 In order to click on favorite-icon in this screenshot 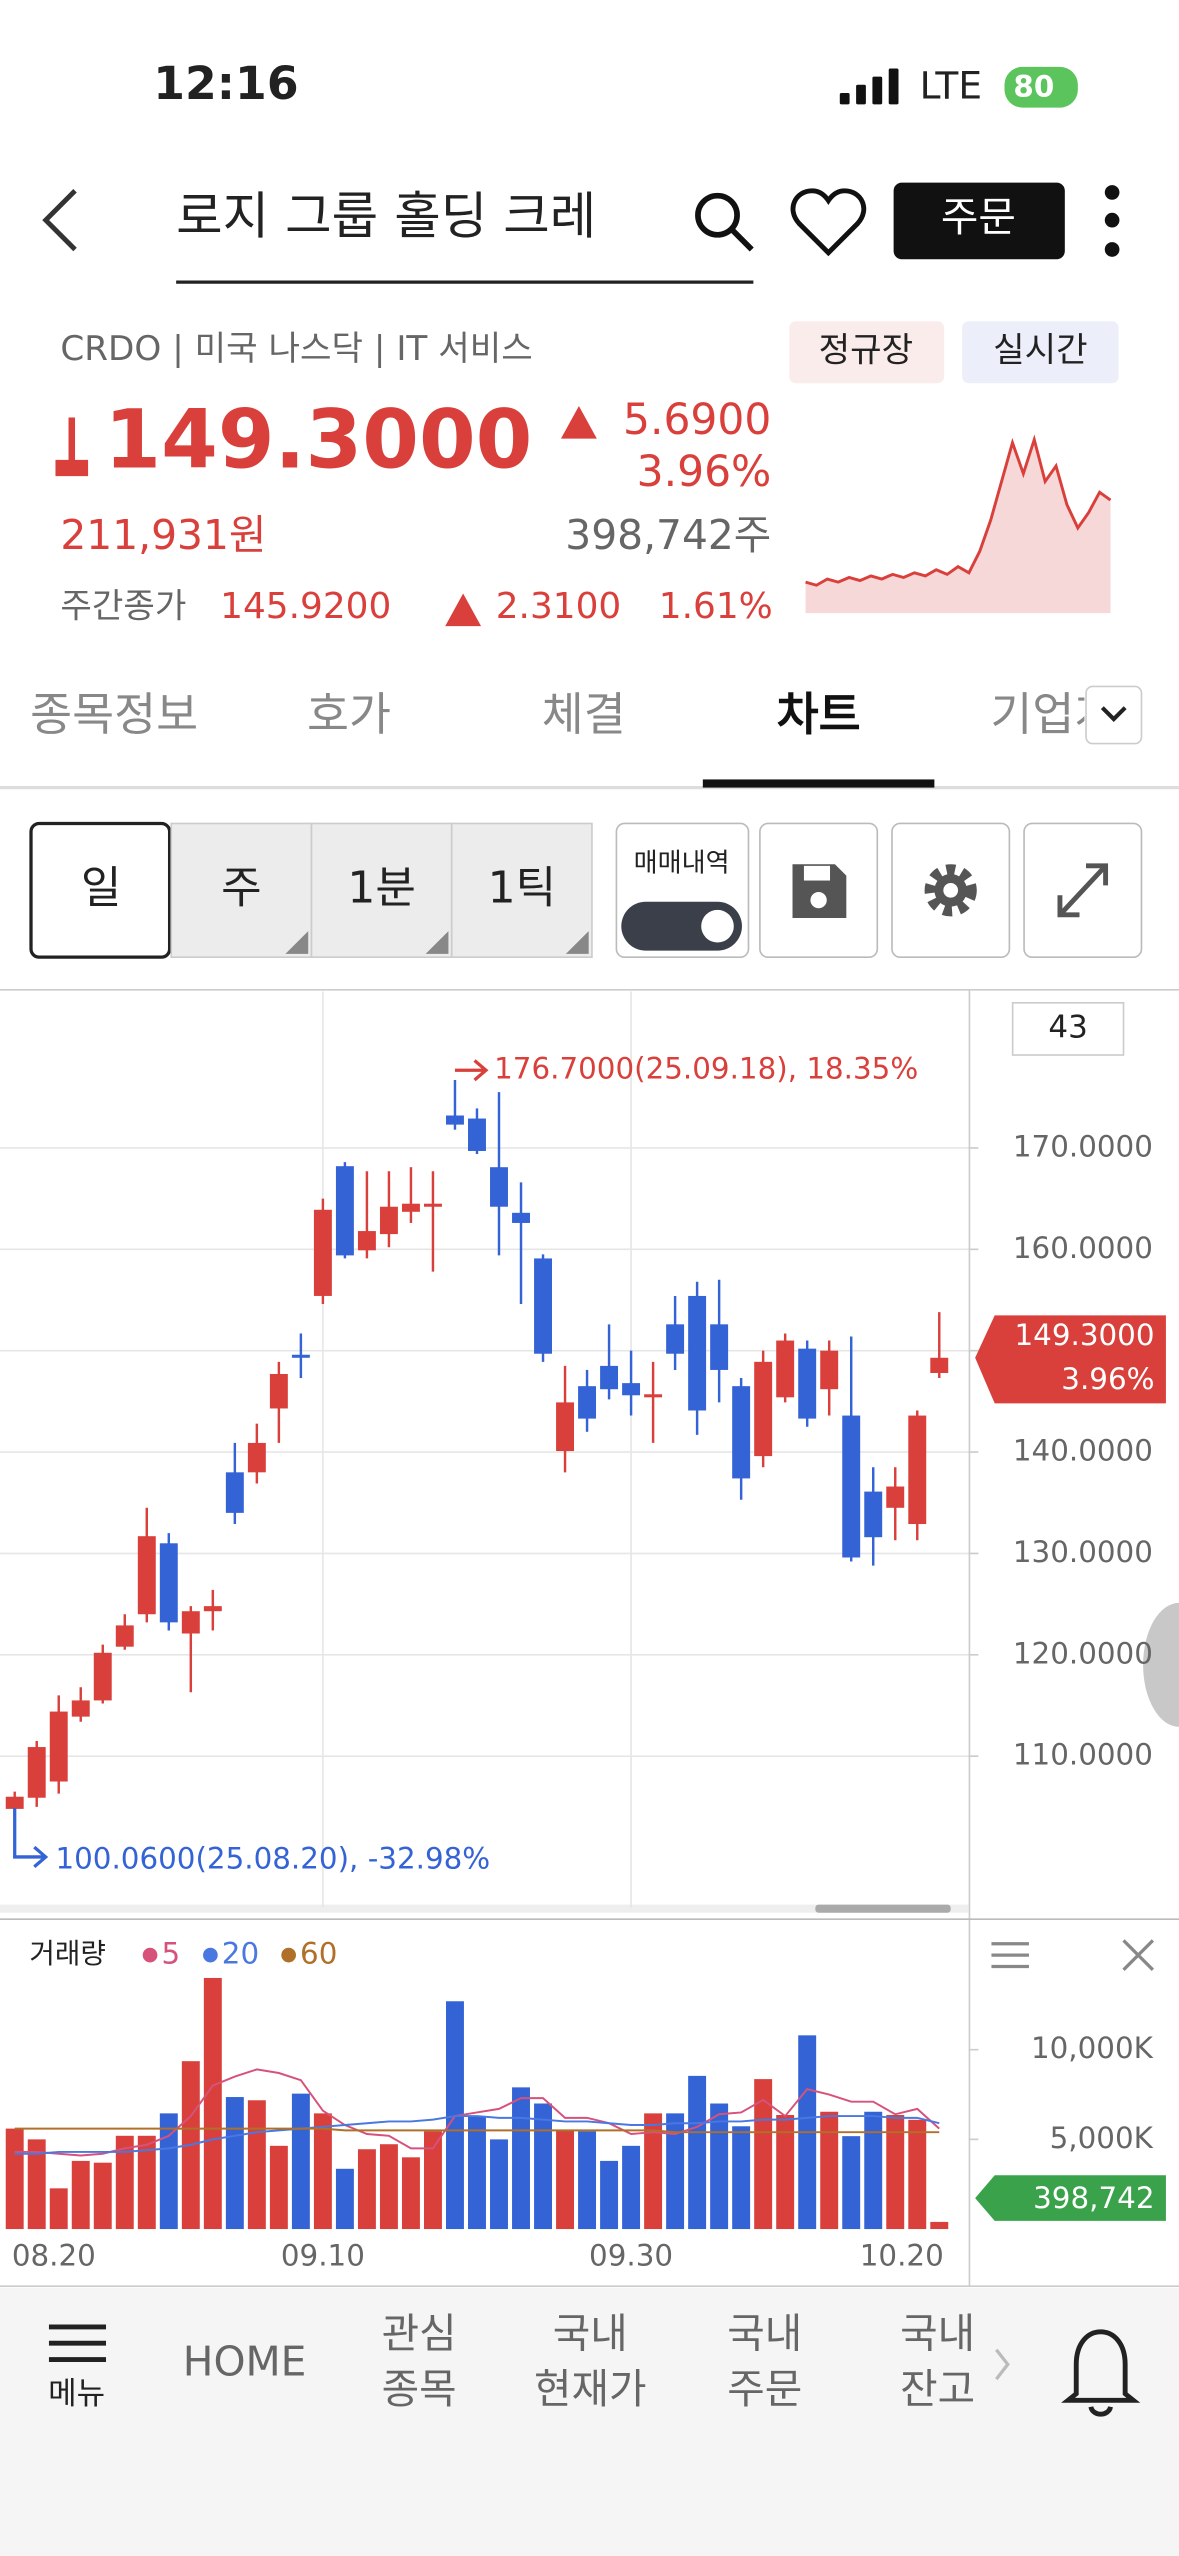, I will do `click(828, 222)`.